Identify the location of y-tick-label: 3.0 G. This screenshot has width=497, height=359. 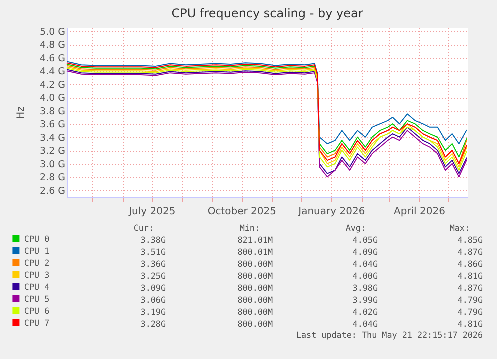
(53, 164).